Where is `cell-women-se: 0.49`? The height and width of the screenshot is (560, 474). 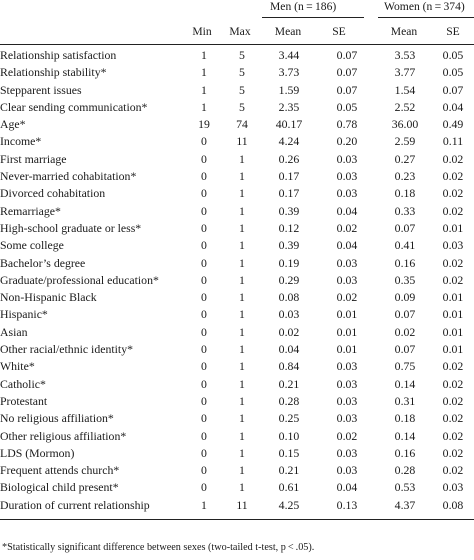
cell-women-se: 0.49 is located at coordinates (453, 124).